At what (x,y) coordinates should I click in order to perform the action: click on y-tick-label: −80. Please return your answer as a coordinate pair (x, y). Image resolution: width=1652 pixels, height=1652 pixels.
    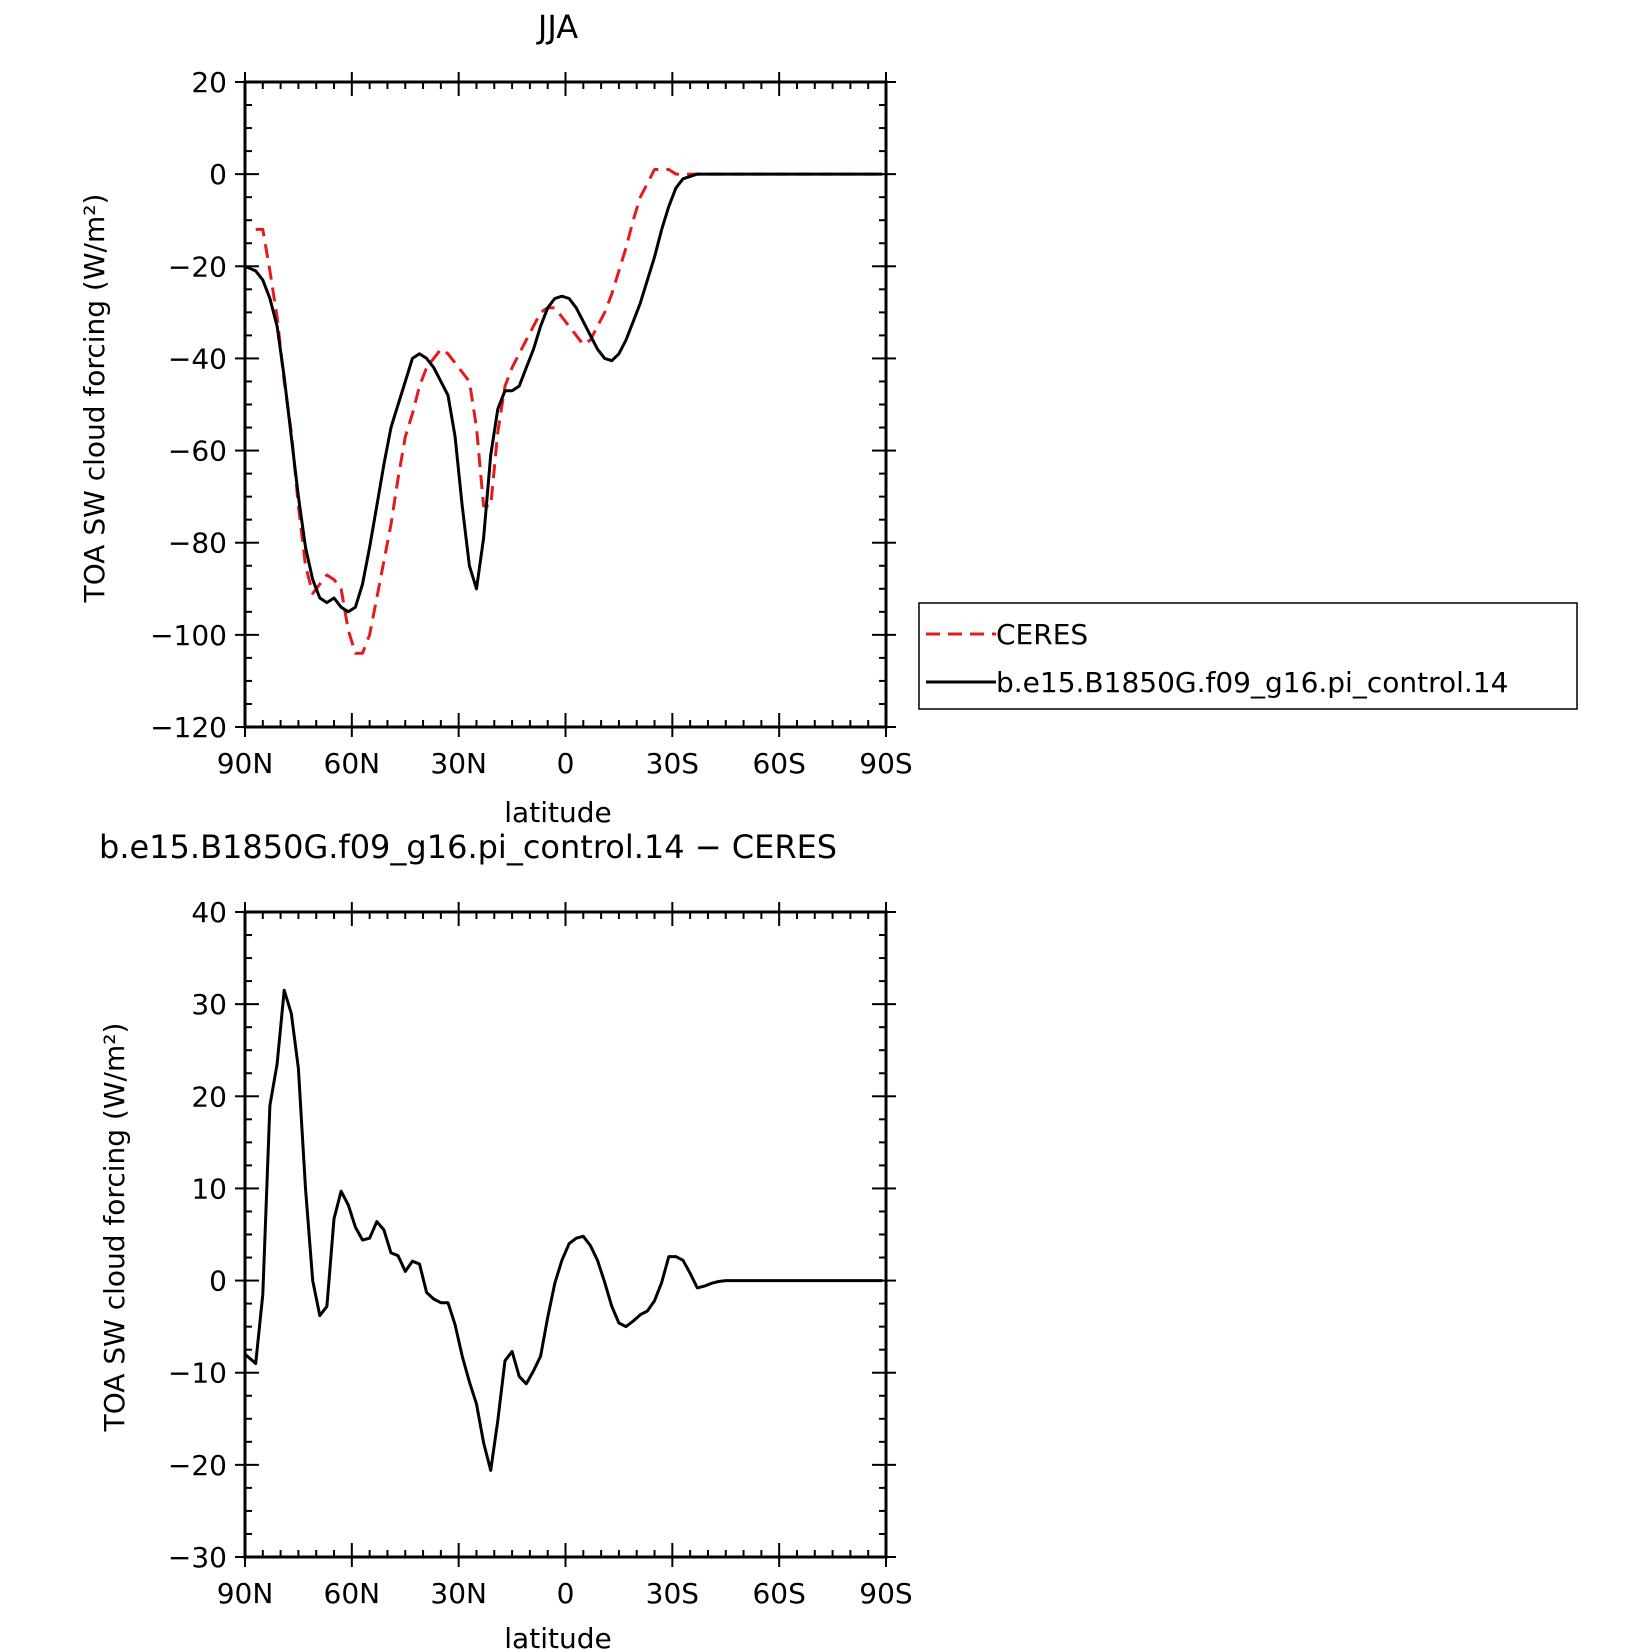
    Looking at the image, I should click on (197, 543).